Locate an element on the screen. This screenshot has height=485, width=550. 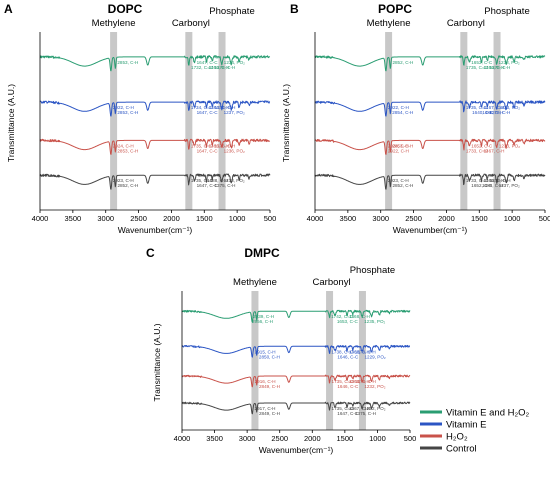
peak-label: 1733, C=O is located at coordinates (477, 180).